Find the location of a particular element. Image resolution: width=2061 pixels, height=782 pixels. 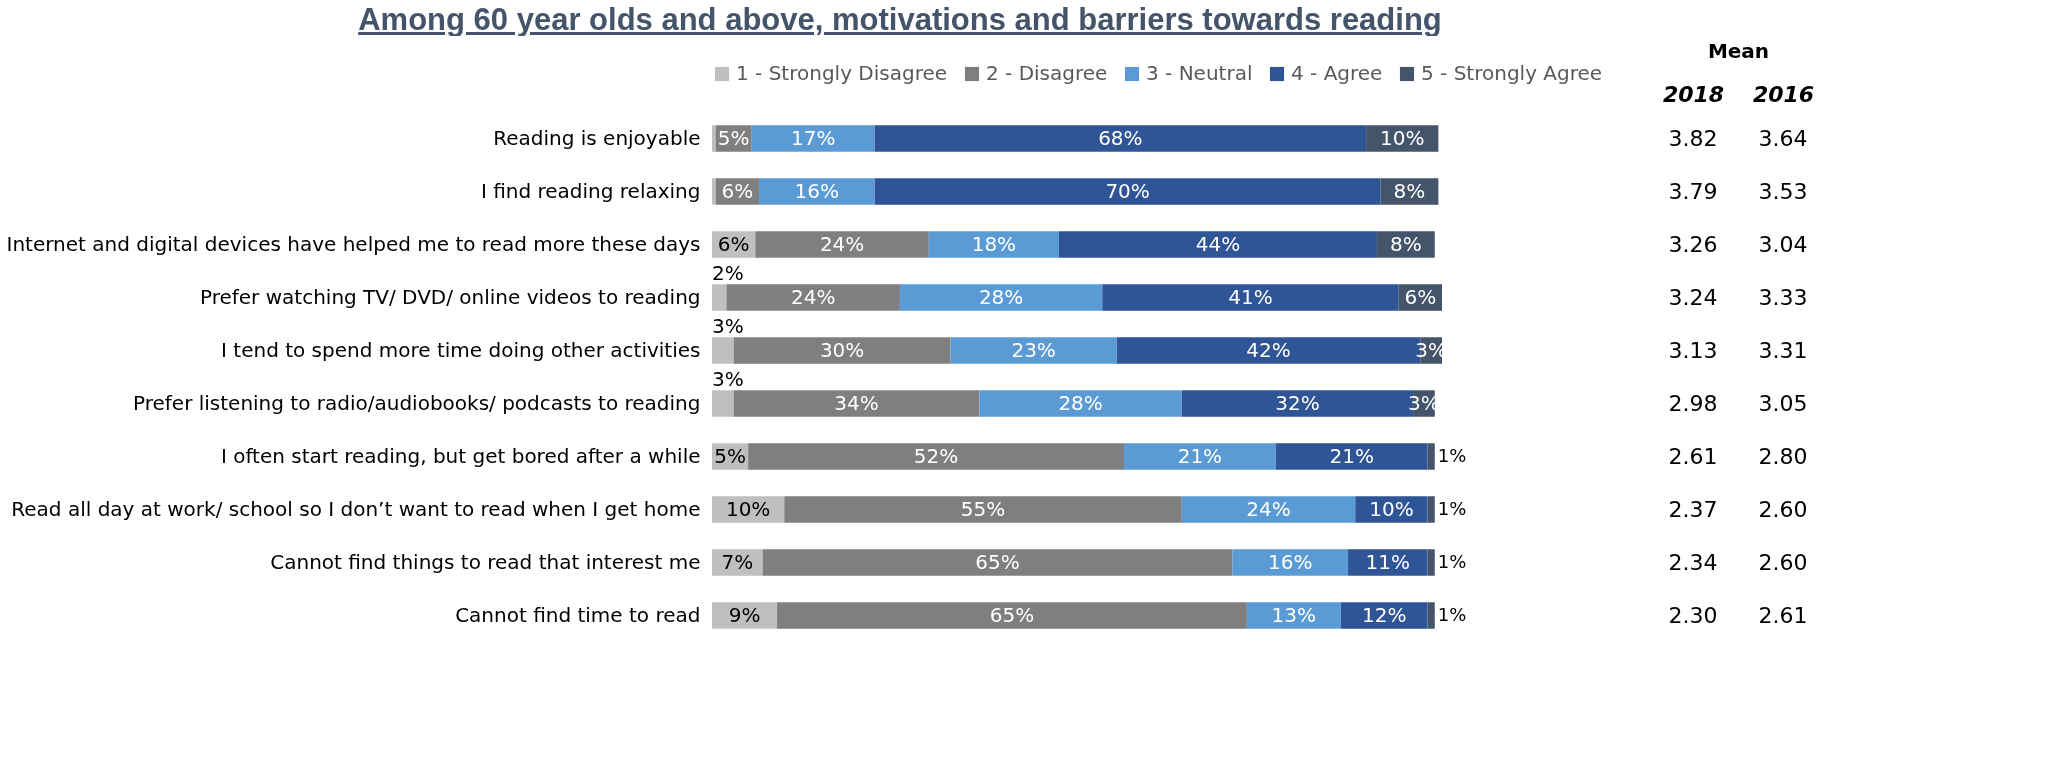

text: 3.64 is located at coordinates (1783, 138).